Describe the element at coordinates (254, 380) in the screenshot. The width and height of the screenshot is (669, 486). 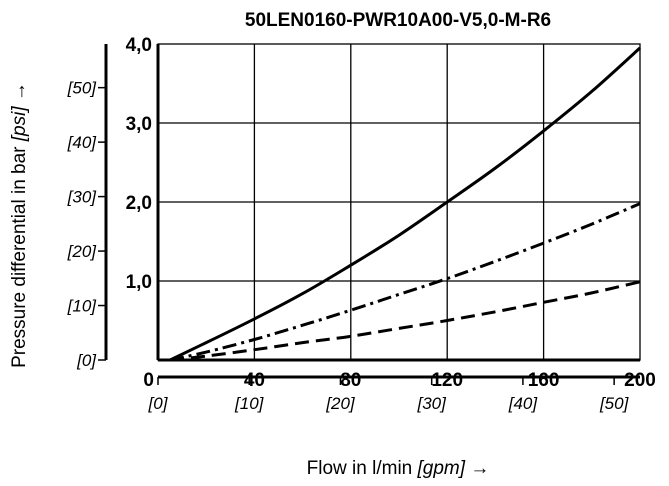
I see `x-tick-label: 40` at that location.